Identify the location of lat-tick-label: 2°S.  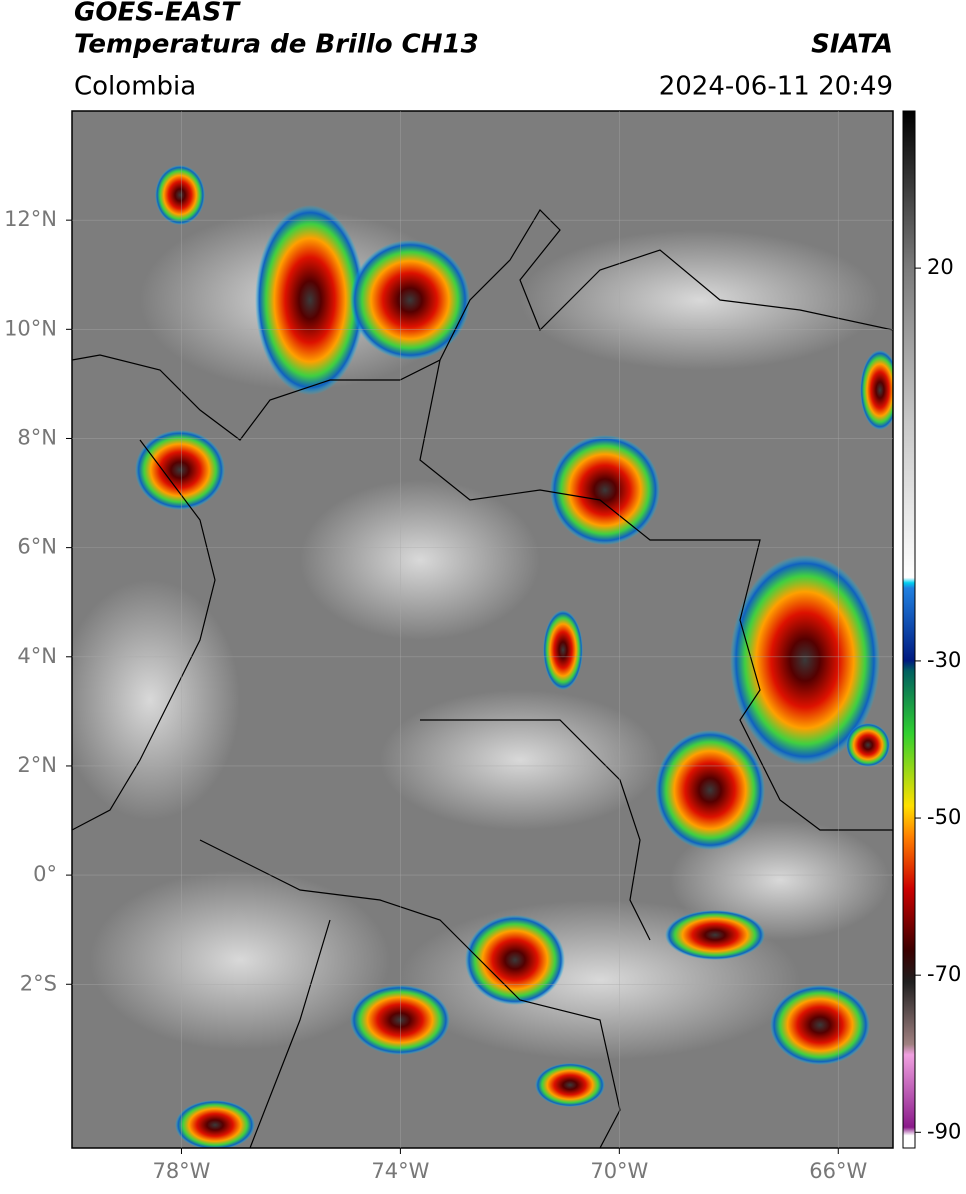
(38, 983).